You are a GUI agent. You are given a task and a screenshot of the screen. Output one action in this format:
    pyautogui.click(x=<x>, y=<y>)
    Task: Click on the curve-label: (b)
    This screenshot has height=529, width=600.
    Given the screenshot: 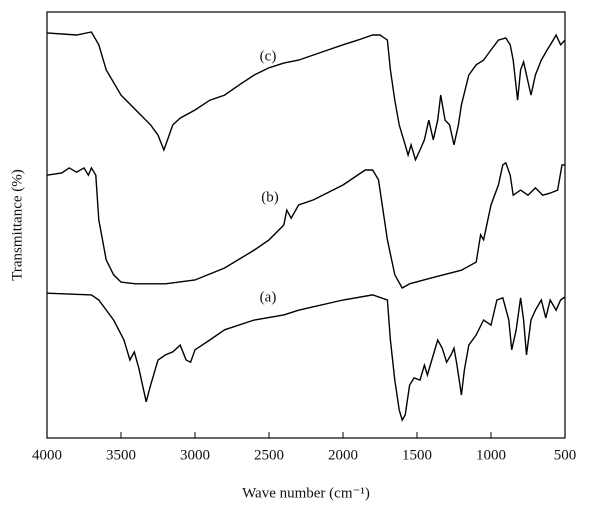 What is the action you would take?
    pyautogui.click(x=270, y=197)
    